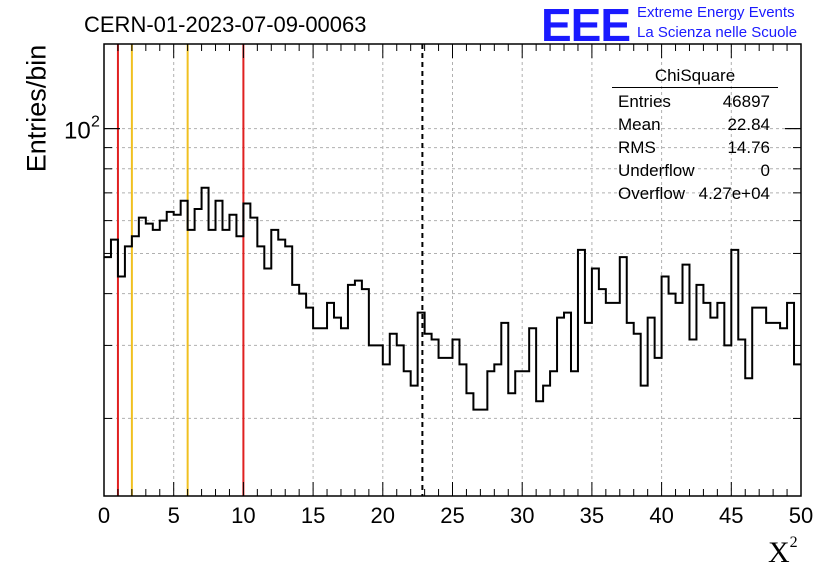 This screenshot has height=572, width=836. I want to click on x-tick-label: 10, so click(243, 515).